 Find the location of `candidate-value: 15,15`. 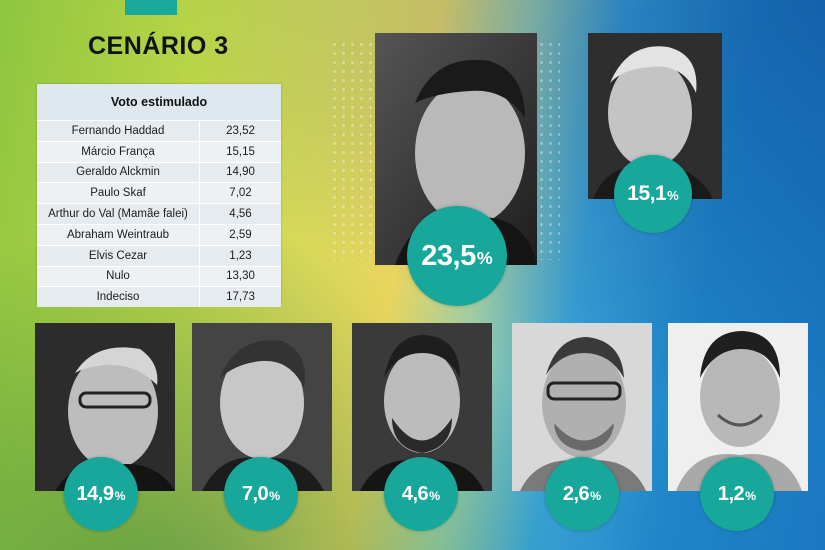

candidate-value: 15,15 is located at coordinates (240, 151).